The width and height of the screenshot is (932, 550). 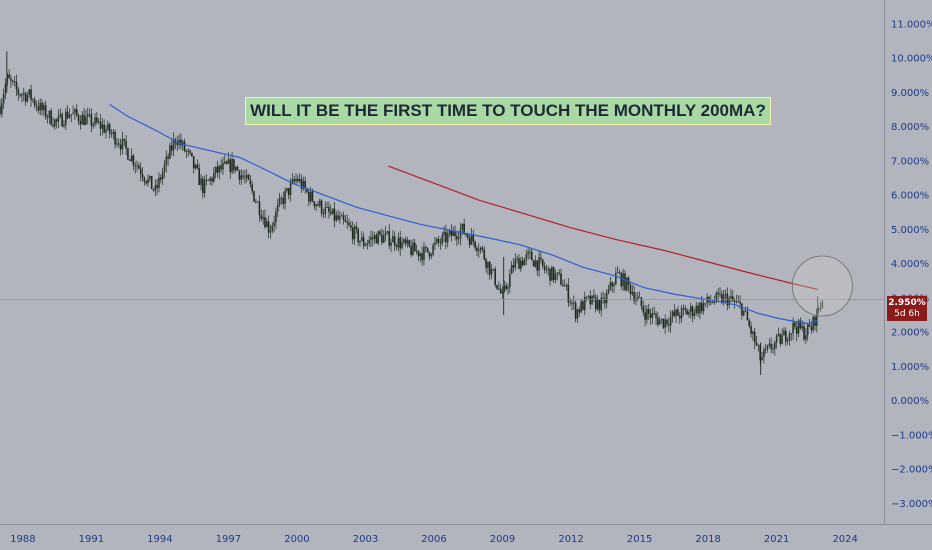 What do you see at coordinates (639, 539) in the screenshot?
I see `x-tick-label: 2015` at bounding box center [639, 539].